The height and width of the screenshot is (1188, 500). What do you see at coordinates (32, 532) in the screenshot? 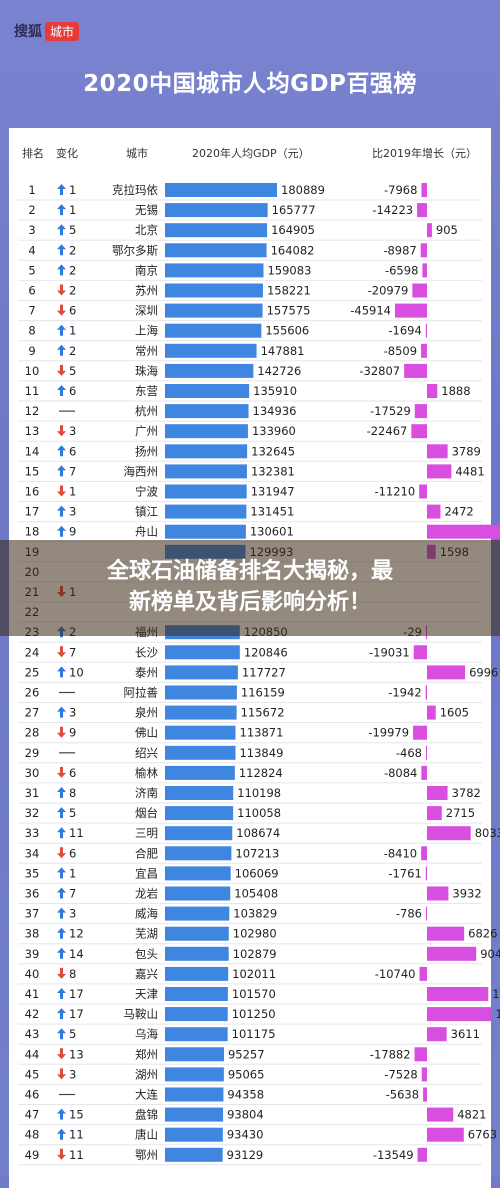
I see `rank-cell: 18` at bounding box center [32, 532].